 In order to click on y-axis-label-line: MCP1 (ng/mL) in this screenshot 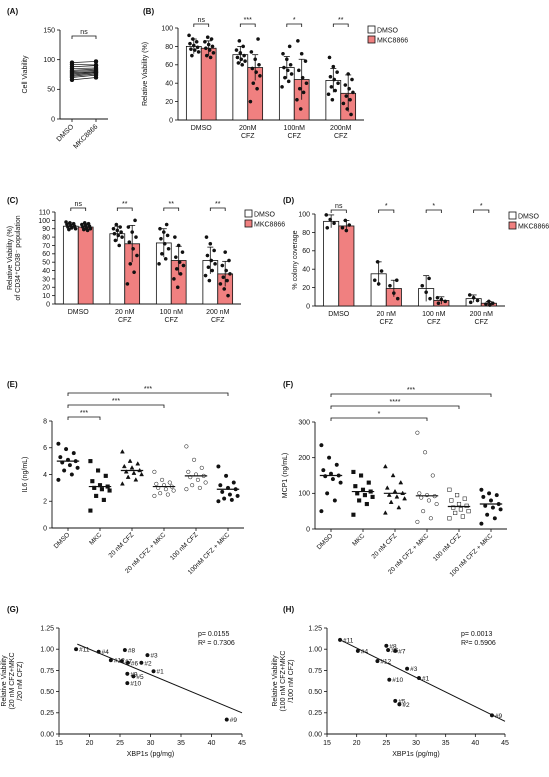, I will do `click(285, 476)`.